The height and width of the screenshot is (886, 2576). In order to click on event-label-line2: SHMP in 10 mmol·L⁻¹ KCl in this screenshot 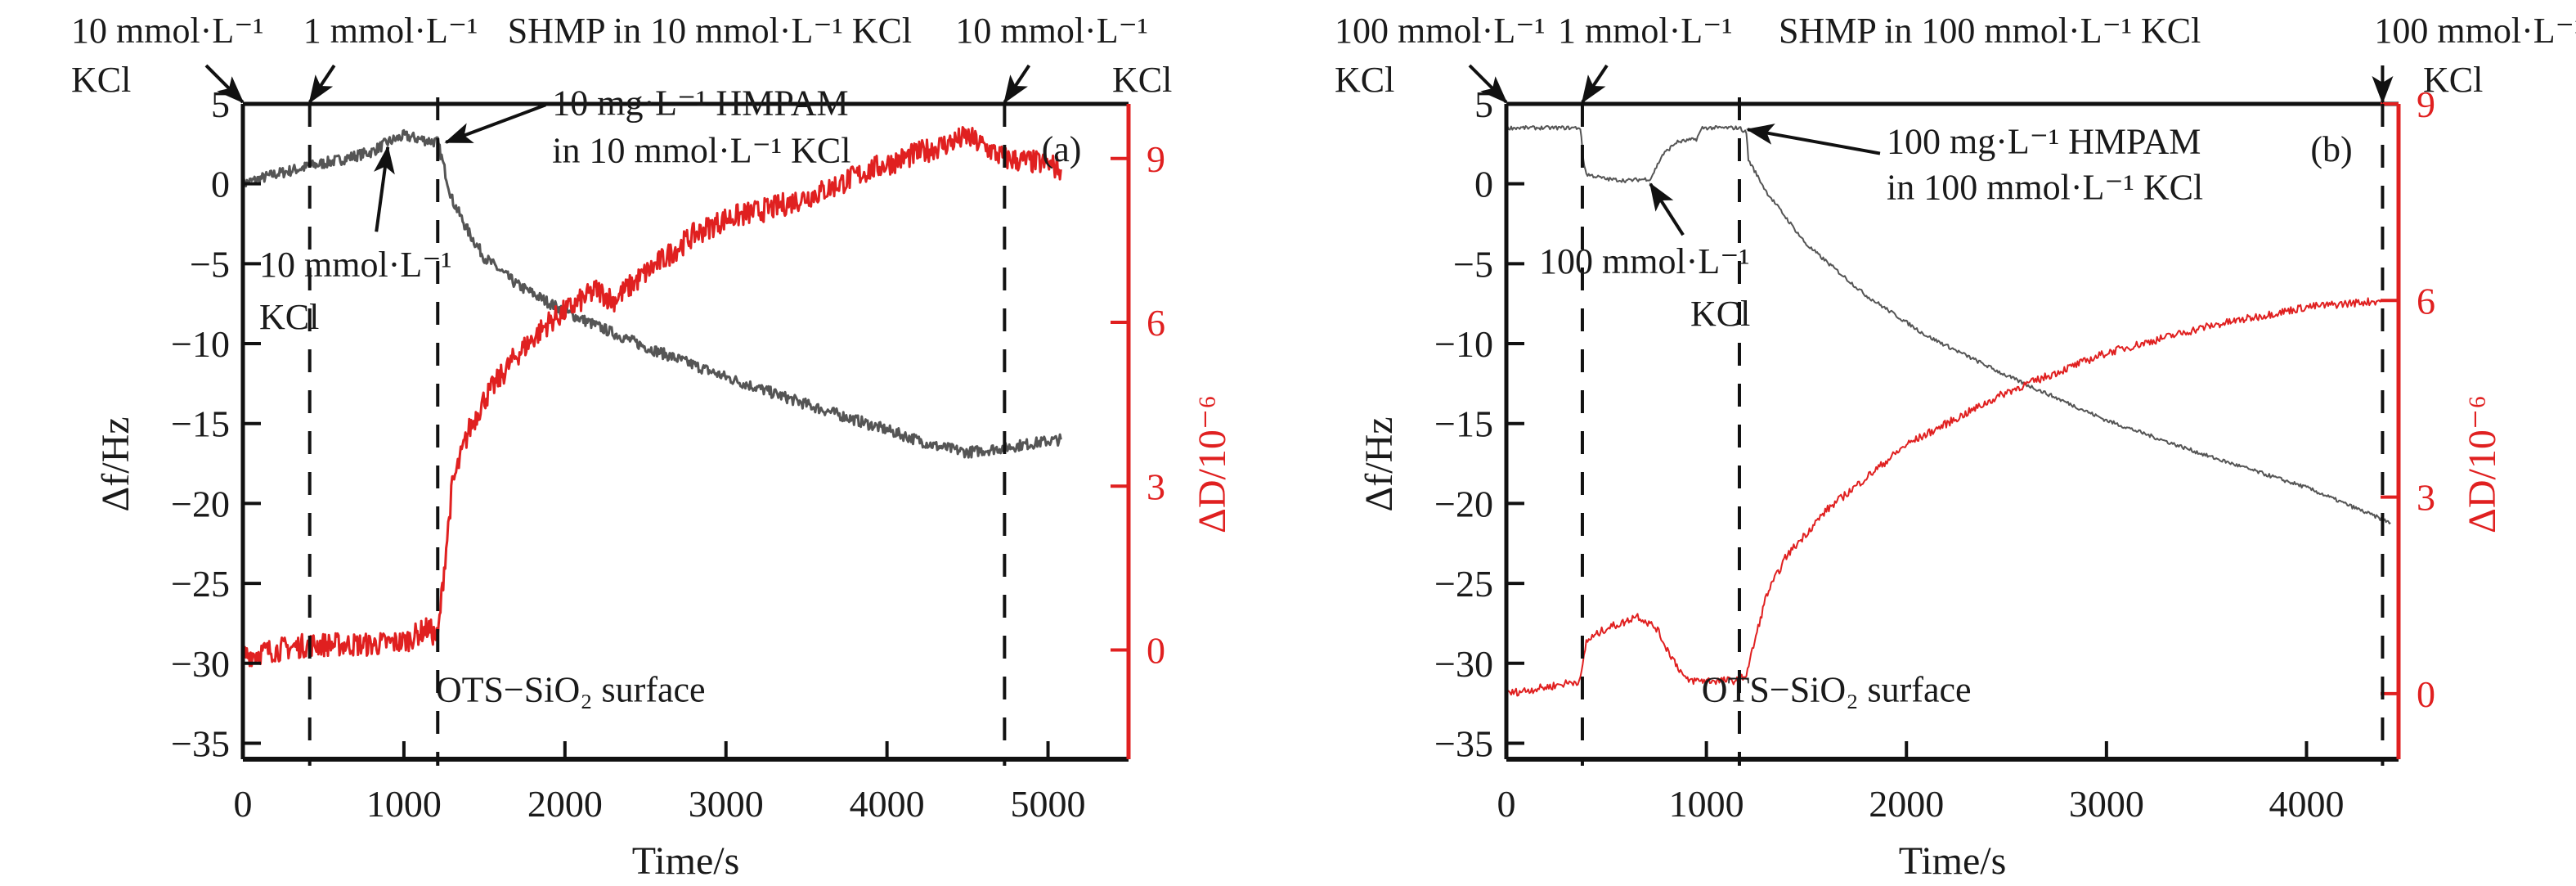, I will do `click(710, 31)`.